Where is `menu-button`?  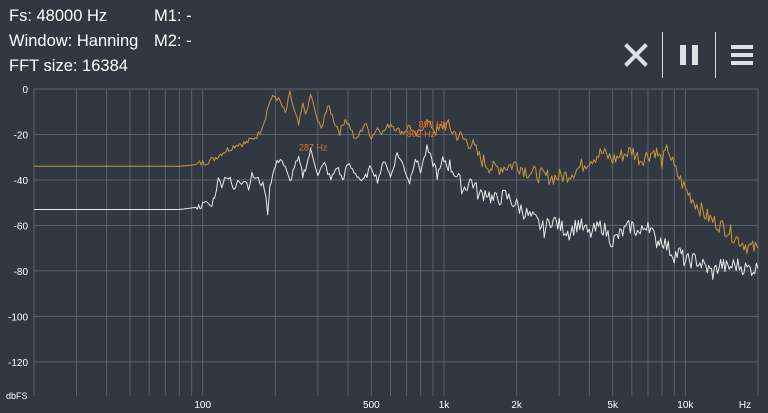
menu-button is located at coordinates (742, 55).